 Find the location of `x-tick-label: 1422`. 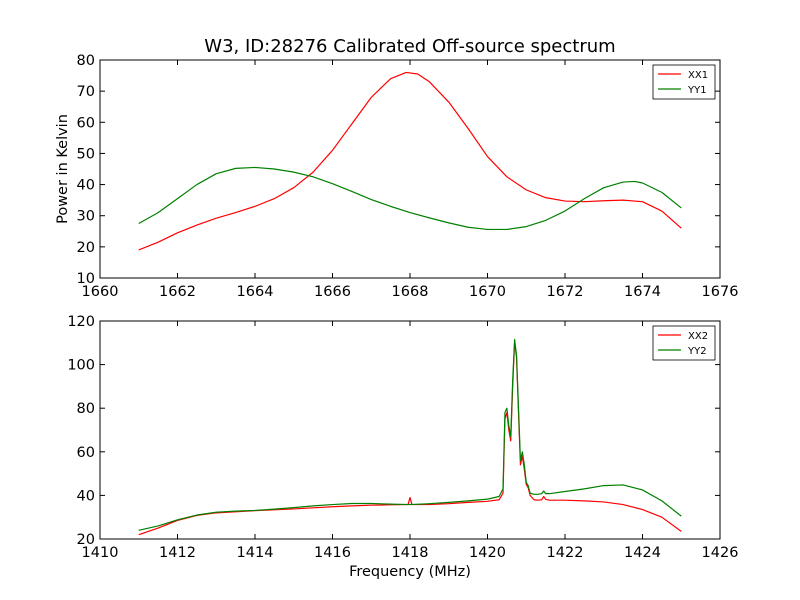

x-tick-label: 1422 is located at coordinates (565, 553).